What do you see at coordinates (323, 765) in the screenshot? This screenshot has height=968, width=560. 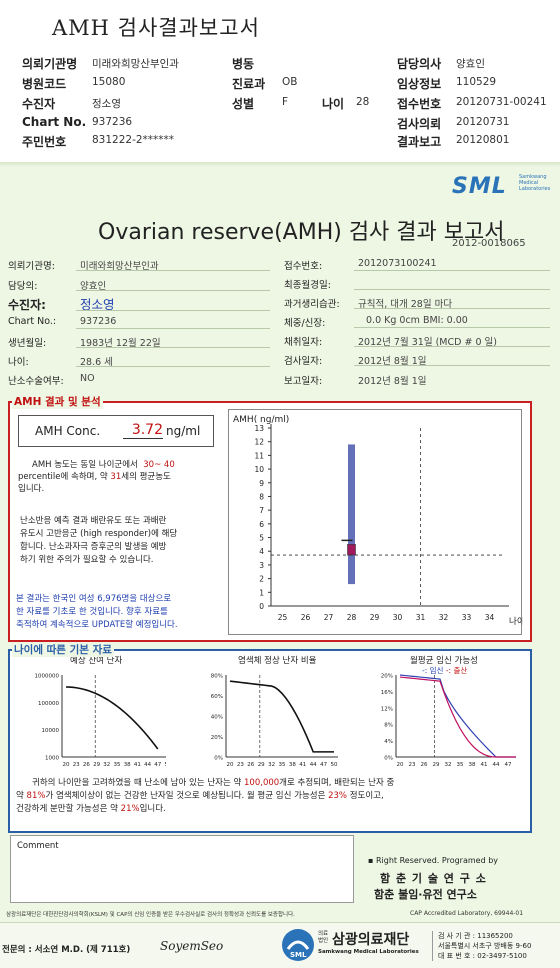 I see `x-tick-label: 47` at bounding box center [323, 765].